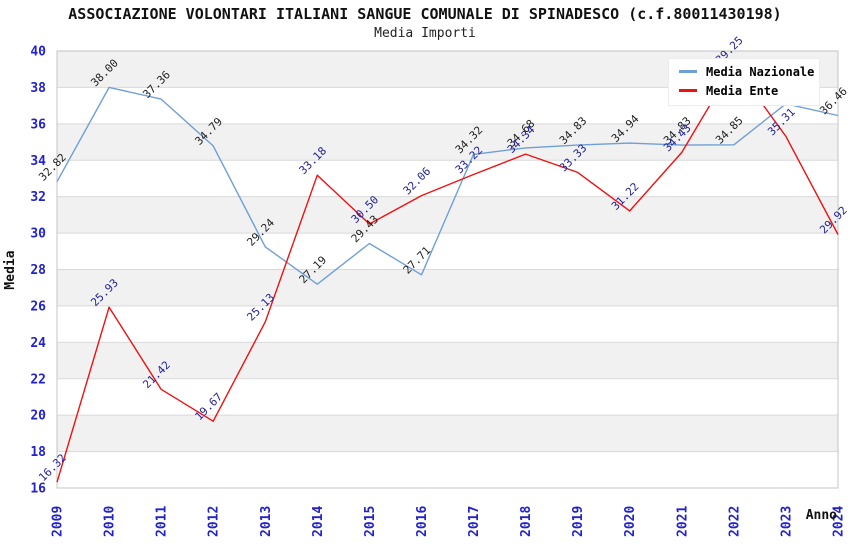 The image size is (850, 550). I want to click on y-tick-label: 26, so click(38, 306).